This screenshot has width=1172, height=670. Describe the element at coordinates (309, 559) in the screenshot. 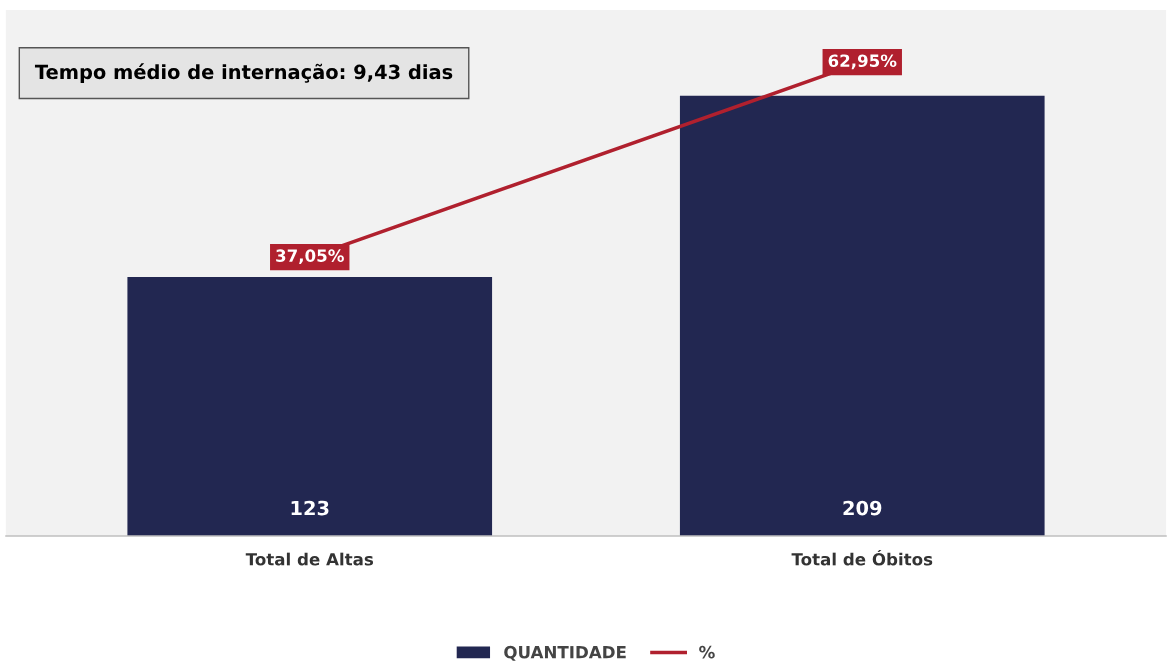

I see `x-tick-label: Total de Altas` at that location.